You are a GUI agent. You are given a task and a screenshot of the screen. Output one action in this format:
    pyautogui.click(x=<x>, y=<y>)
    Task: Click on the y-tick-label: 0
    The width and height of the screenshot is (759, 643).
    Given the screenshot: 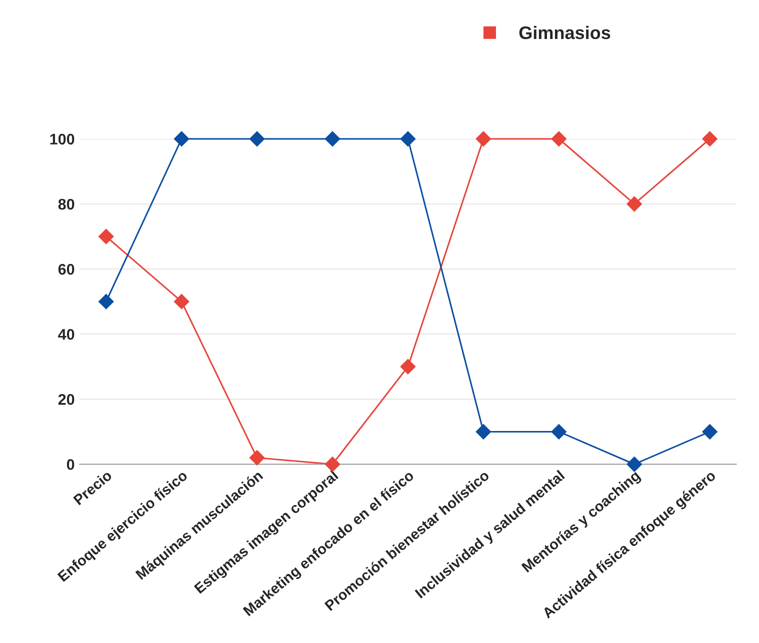 What is the action you would take?
    pyautogui.click(x=70, y=464)
    